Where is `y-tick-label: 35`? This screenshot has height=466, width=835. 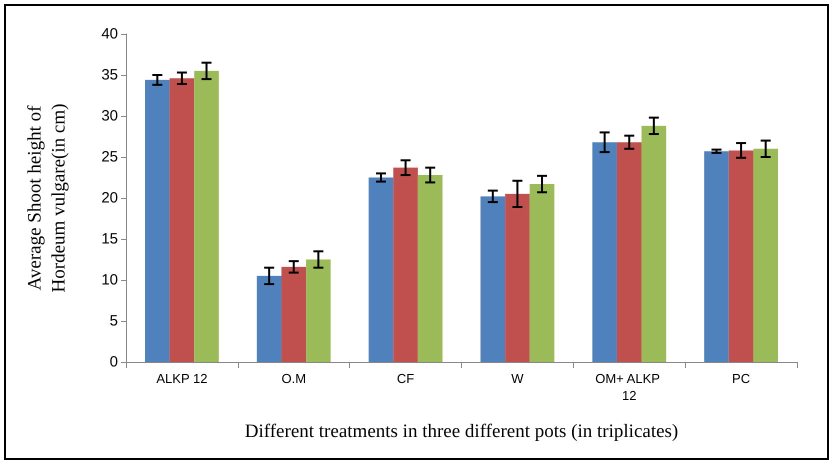 y-tick-label: 35 is located at coordinates (109, 75).